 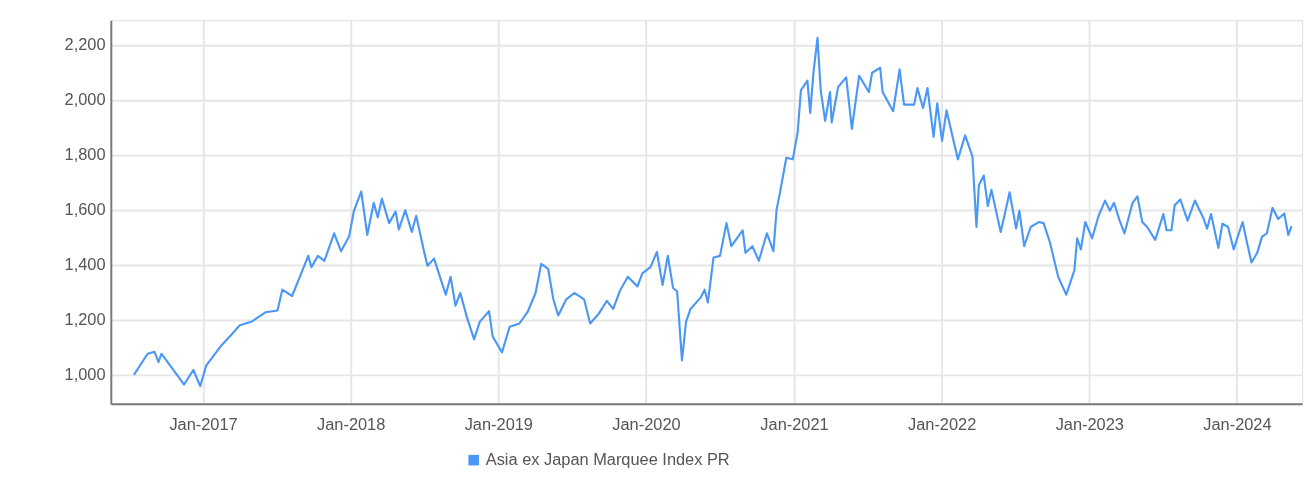 I want to click on y-tick-label: 2,000, so click(x=85, y=99).